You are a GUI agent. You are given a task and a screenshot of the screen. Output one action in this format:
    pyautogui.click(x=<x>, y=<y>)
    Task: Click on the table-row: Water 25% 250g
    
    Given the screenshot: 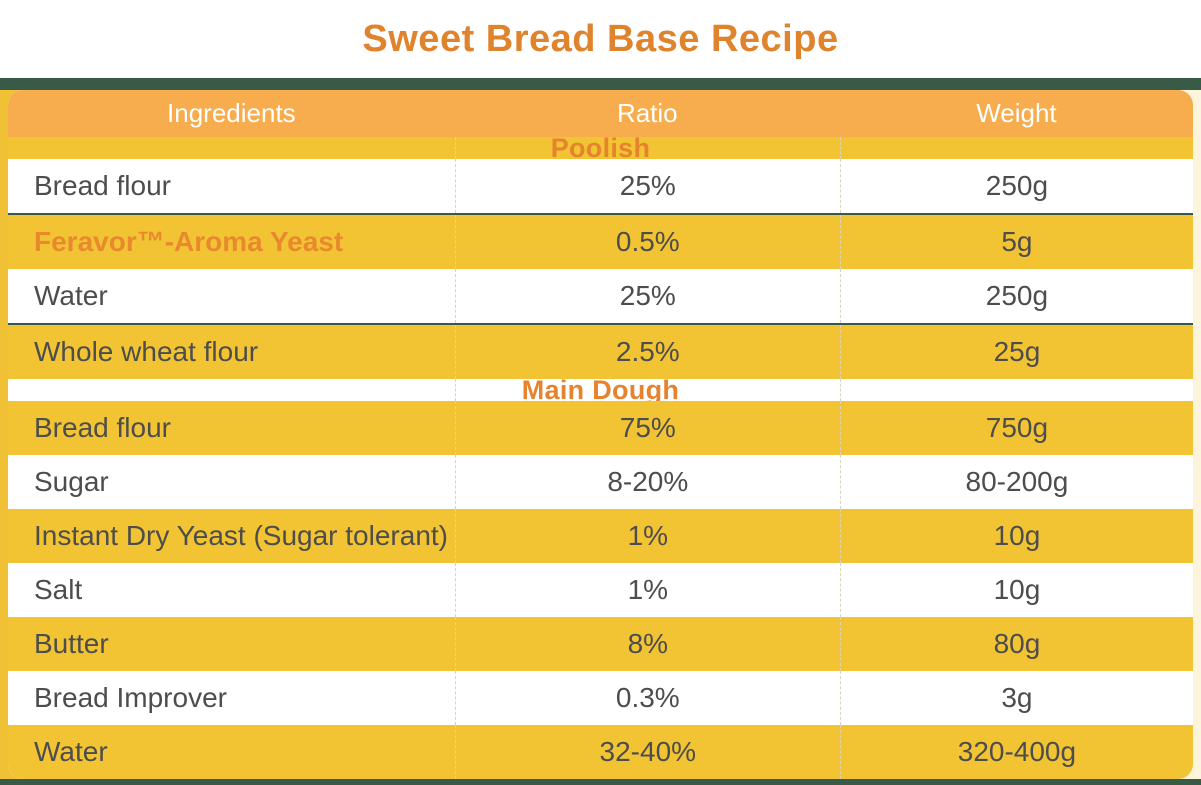 What is the action you would take?
    pyautogui.click(x=600, y=297)
    